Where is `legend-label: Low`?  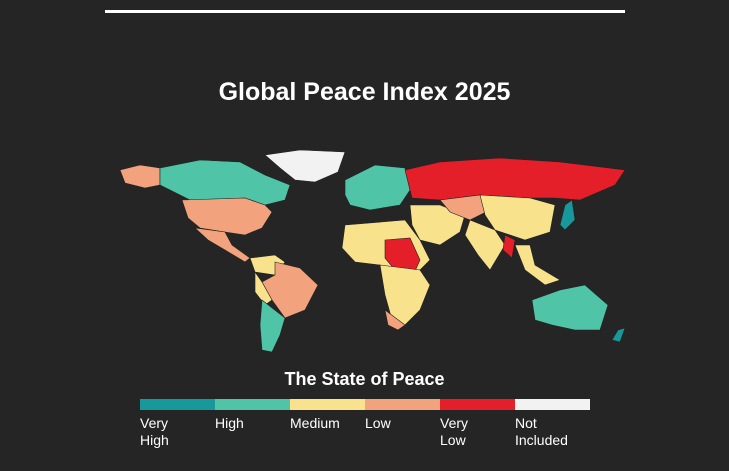
legend-label: Low is located at coordinates (378, 423).